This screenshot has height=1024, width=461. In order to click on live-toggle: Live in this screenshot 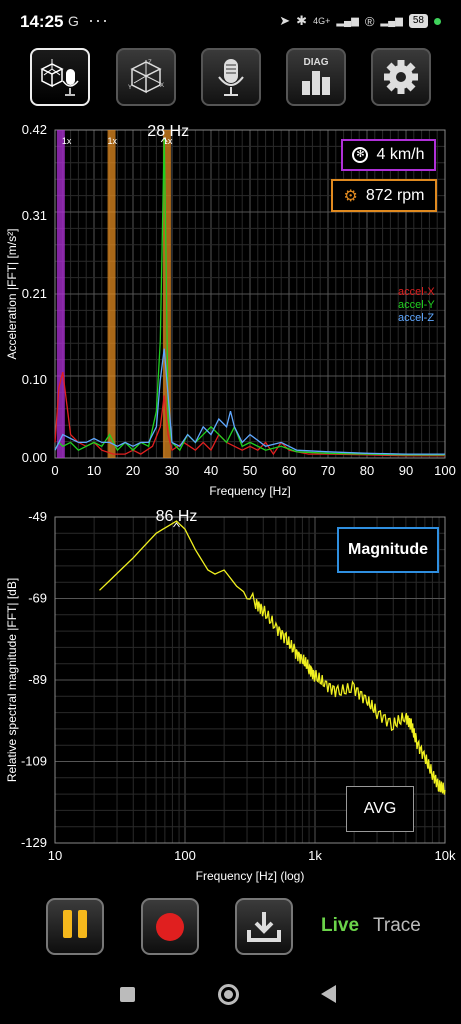, I will do `click(340, 925)`.